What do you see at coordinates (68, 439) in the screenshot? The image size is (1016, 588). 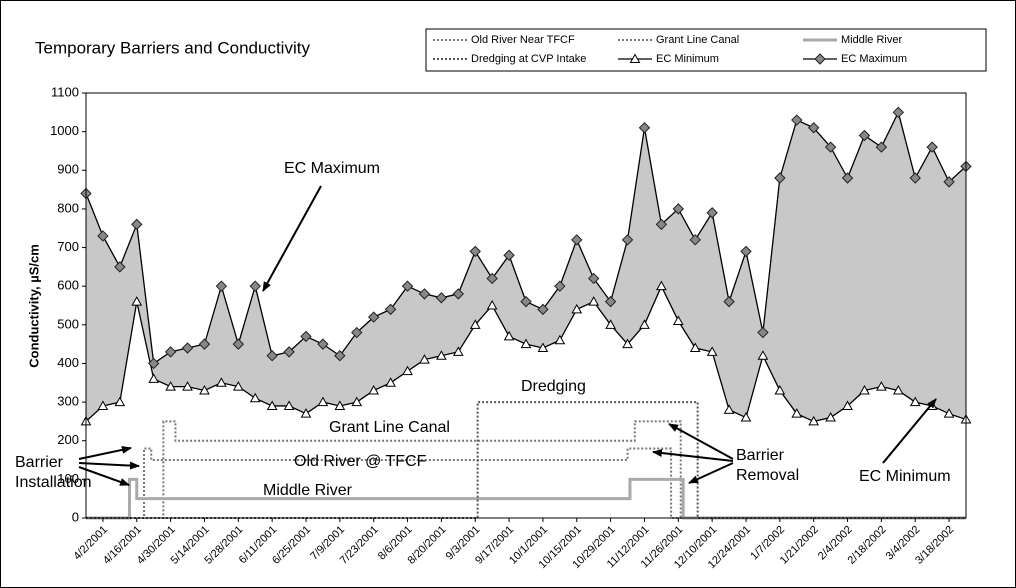 I see `y-tick-label: 200` at bounding box center [68, 439].